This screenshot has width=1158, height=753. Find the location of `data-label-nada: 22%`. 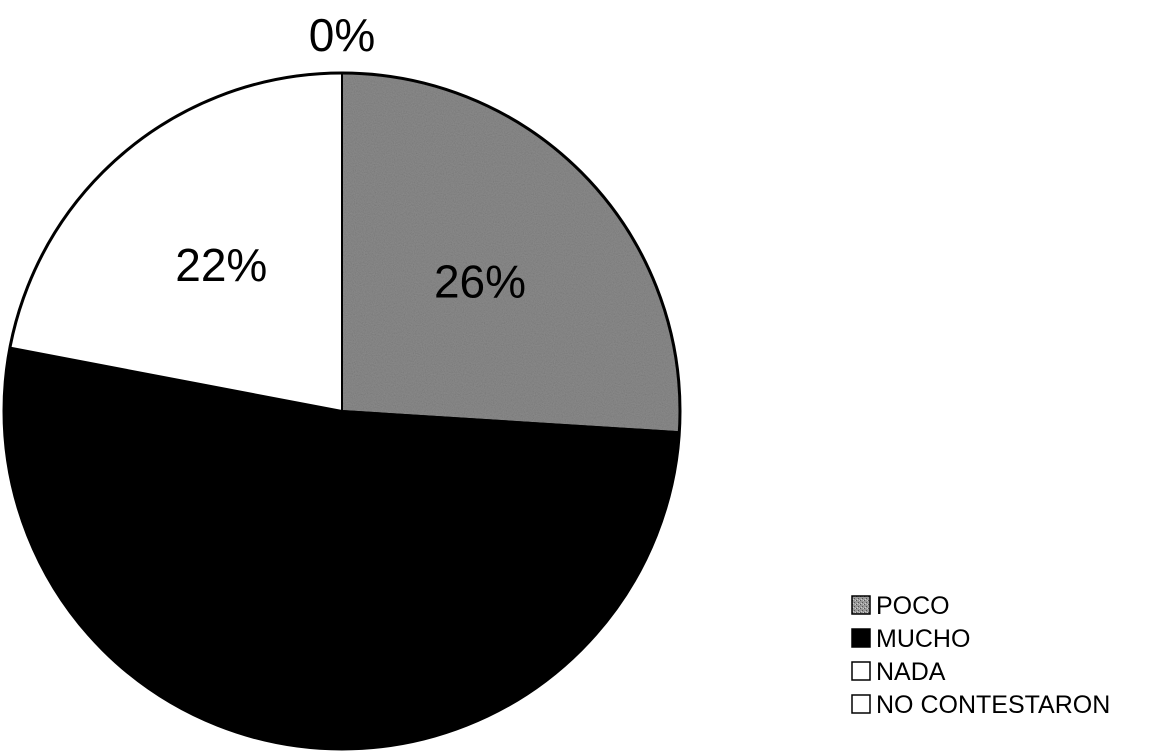

data-label-nada: 22% is located at coordinates (221, 265).